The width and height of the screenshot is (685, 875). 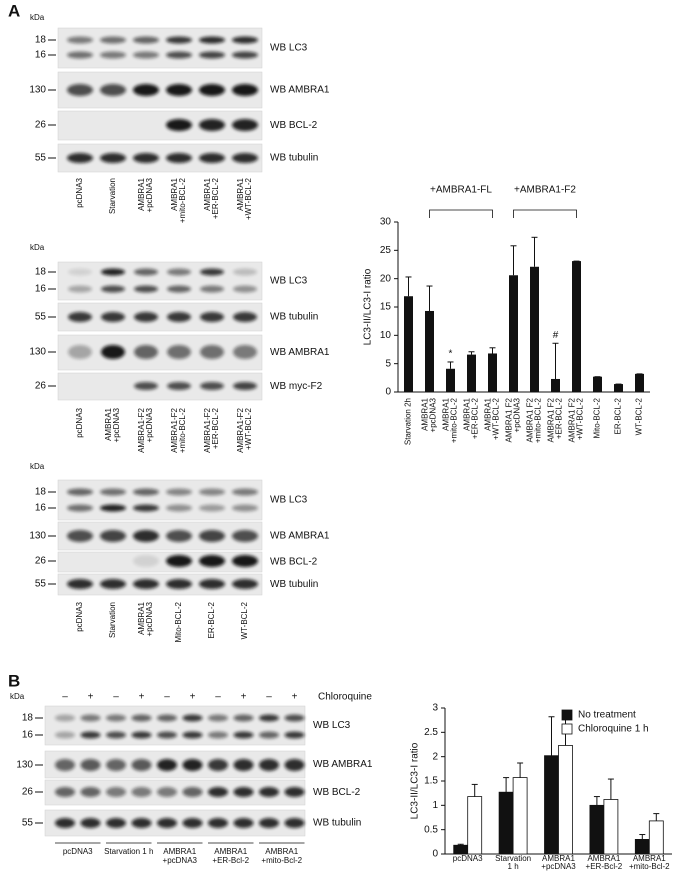 What do you see at coordinates (567, 729) in the screenshot?
I see `legend-swatch` at bounding box center [567, 729].